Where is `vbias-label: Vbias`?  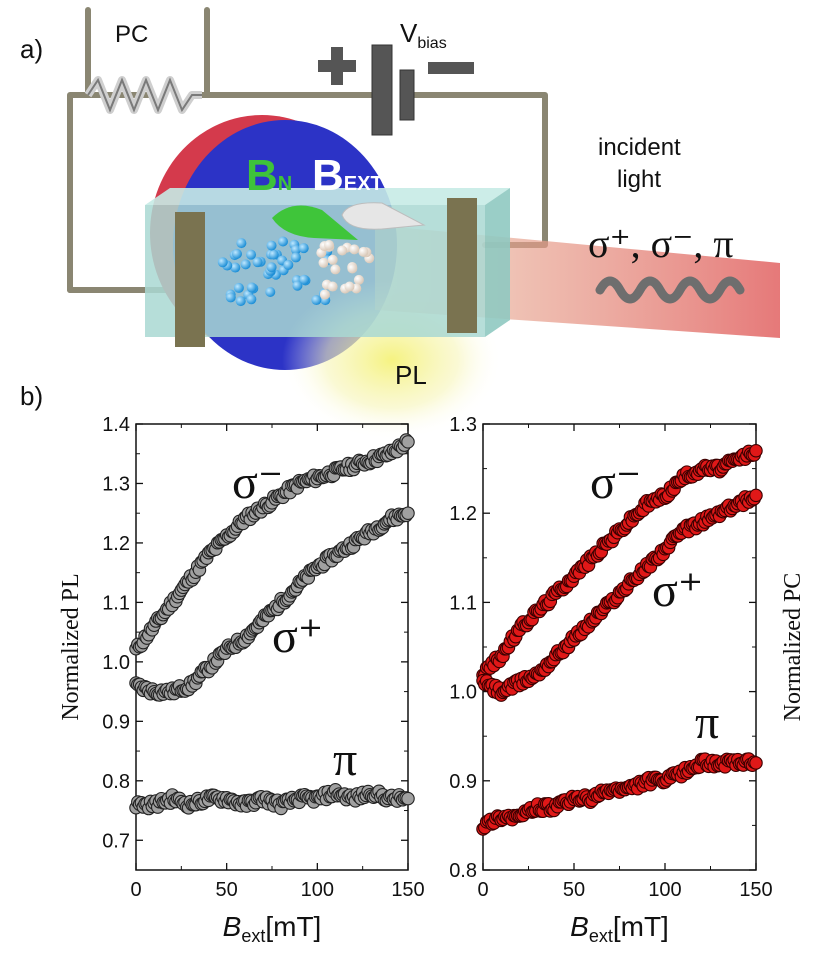 vbias-label: Vbias is located at coordinates (423, 35).